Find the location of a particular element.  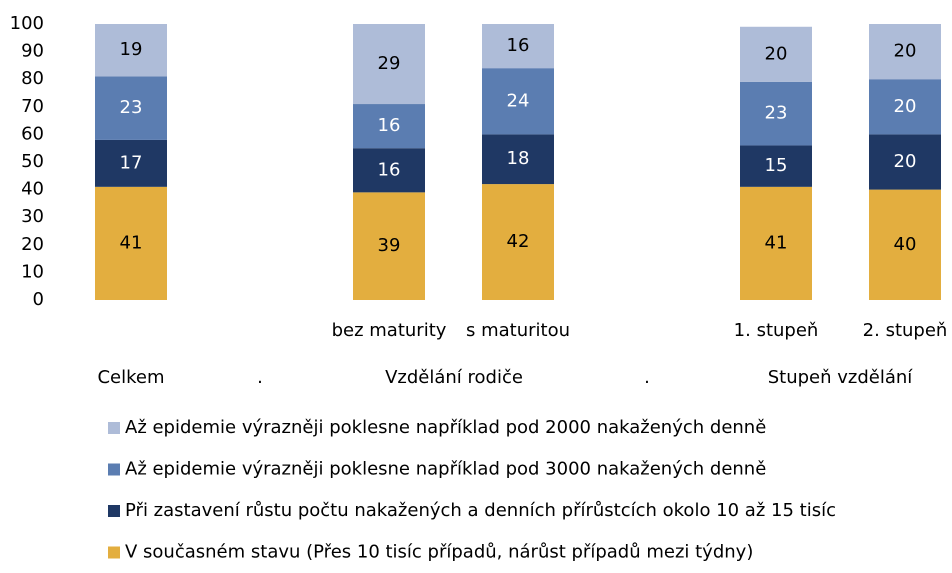

x-tick-label: 2. stupeň is located at coordinates (905, 330).